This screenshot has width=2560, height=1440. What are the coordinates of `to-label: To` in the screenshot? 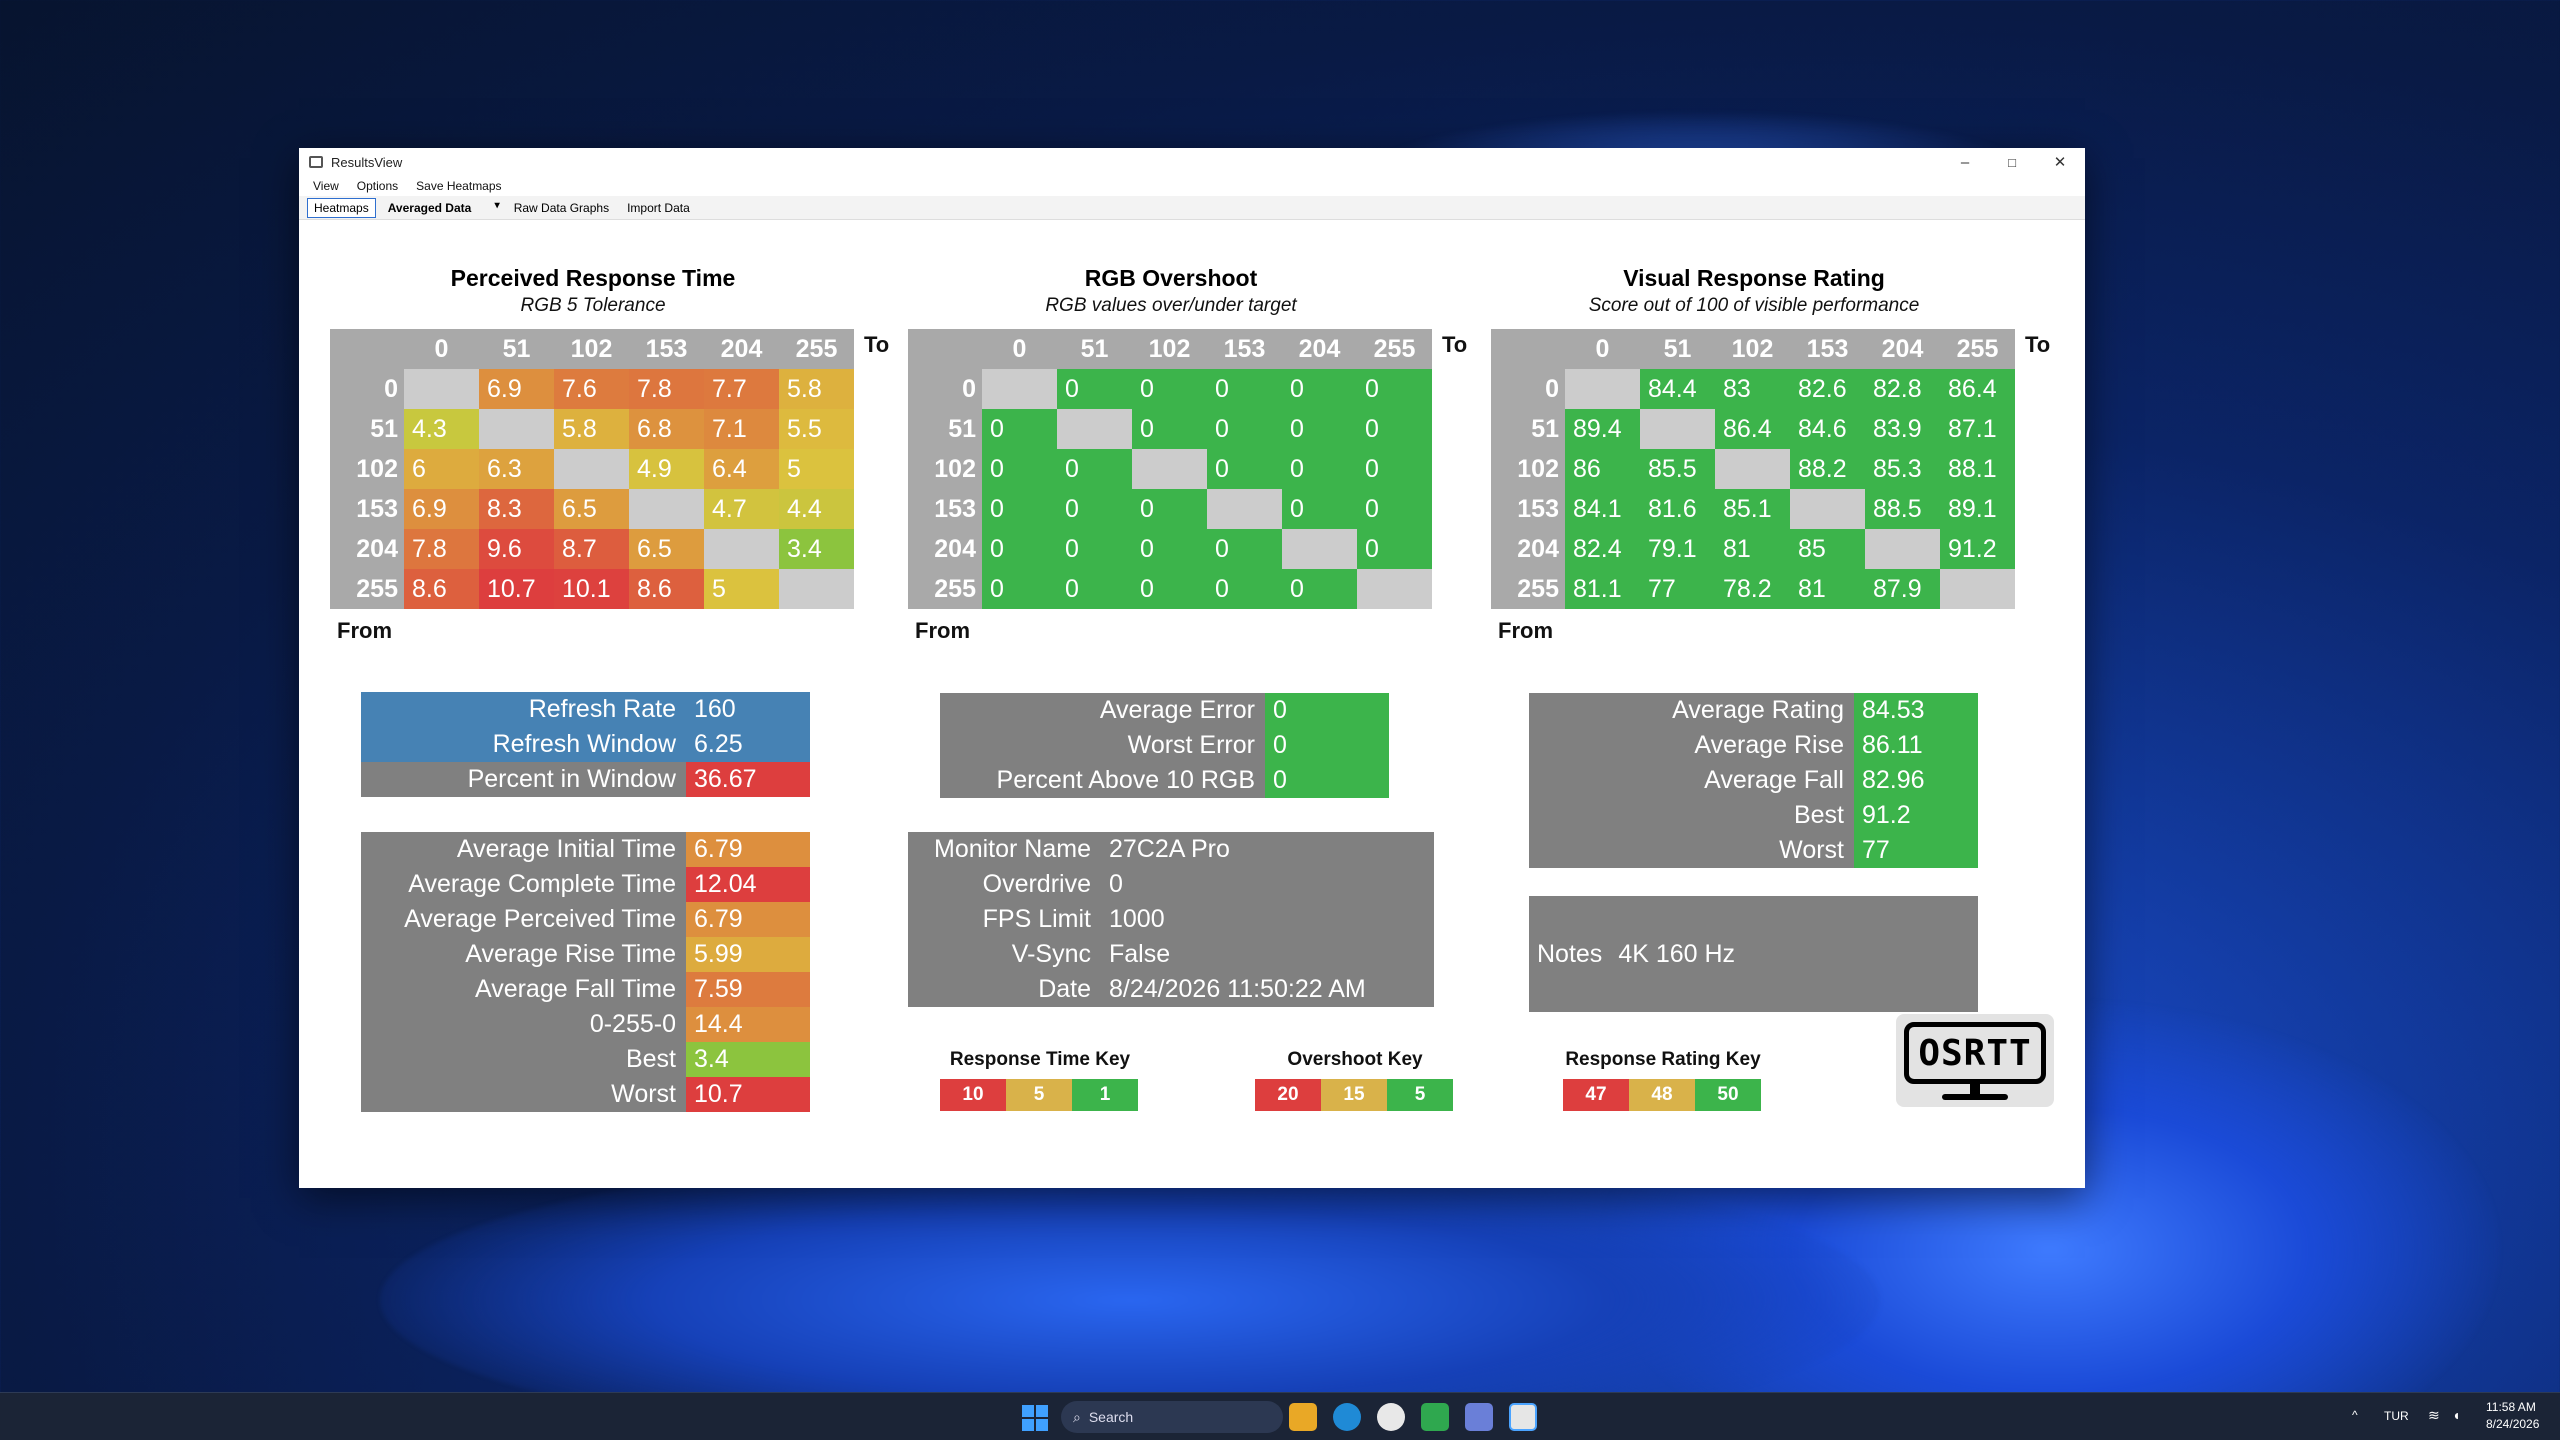 It's located at (877, 344).